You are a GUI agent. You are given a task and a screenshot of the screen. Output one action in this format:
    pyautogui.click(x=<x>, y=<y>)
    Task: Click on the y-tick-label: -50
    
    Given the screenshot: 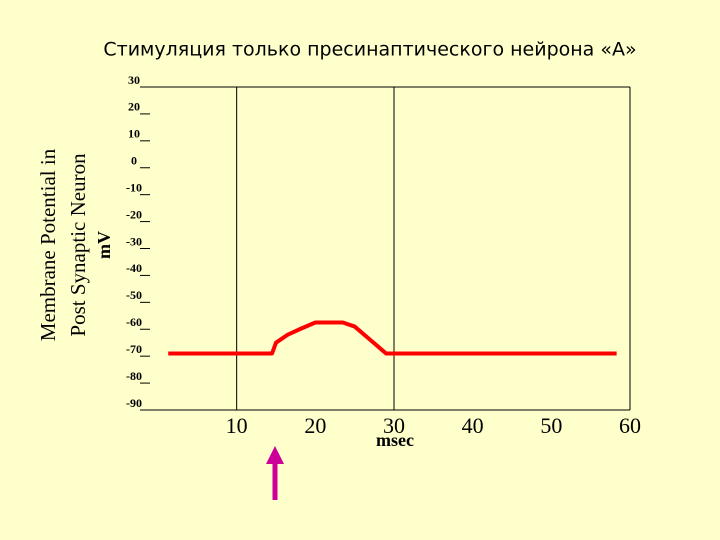 What is the action you would take?
    pyautogui.click(x=134, y=295)
    